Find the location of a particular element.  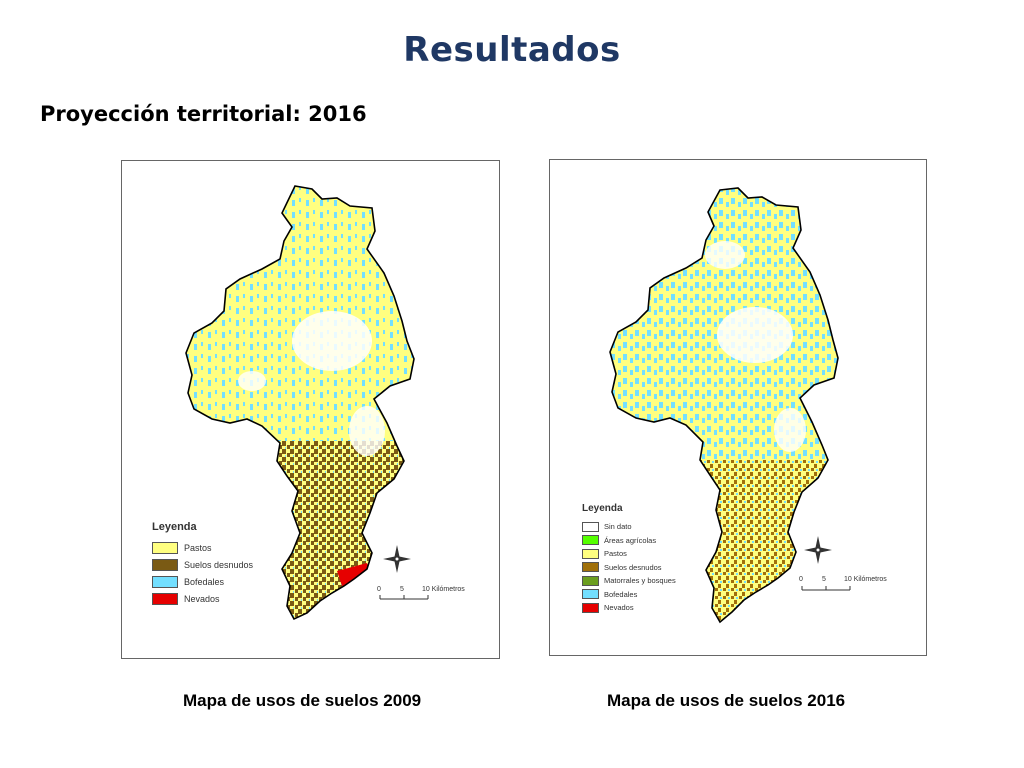

legend-item-matorrales: Matorrales y bosques is located at coordinates (629, 581).